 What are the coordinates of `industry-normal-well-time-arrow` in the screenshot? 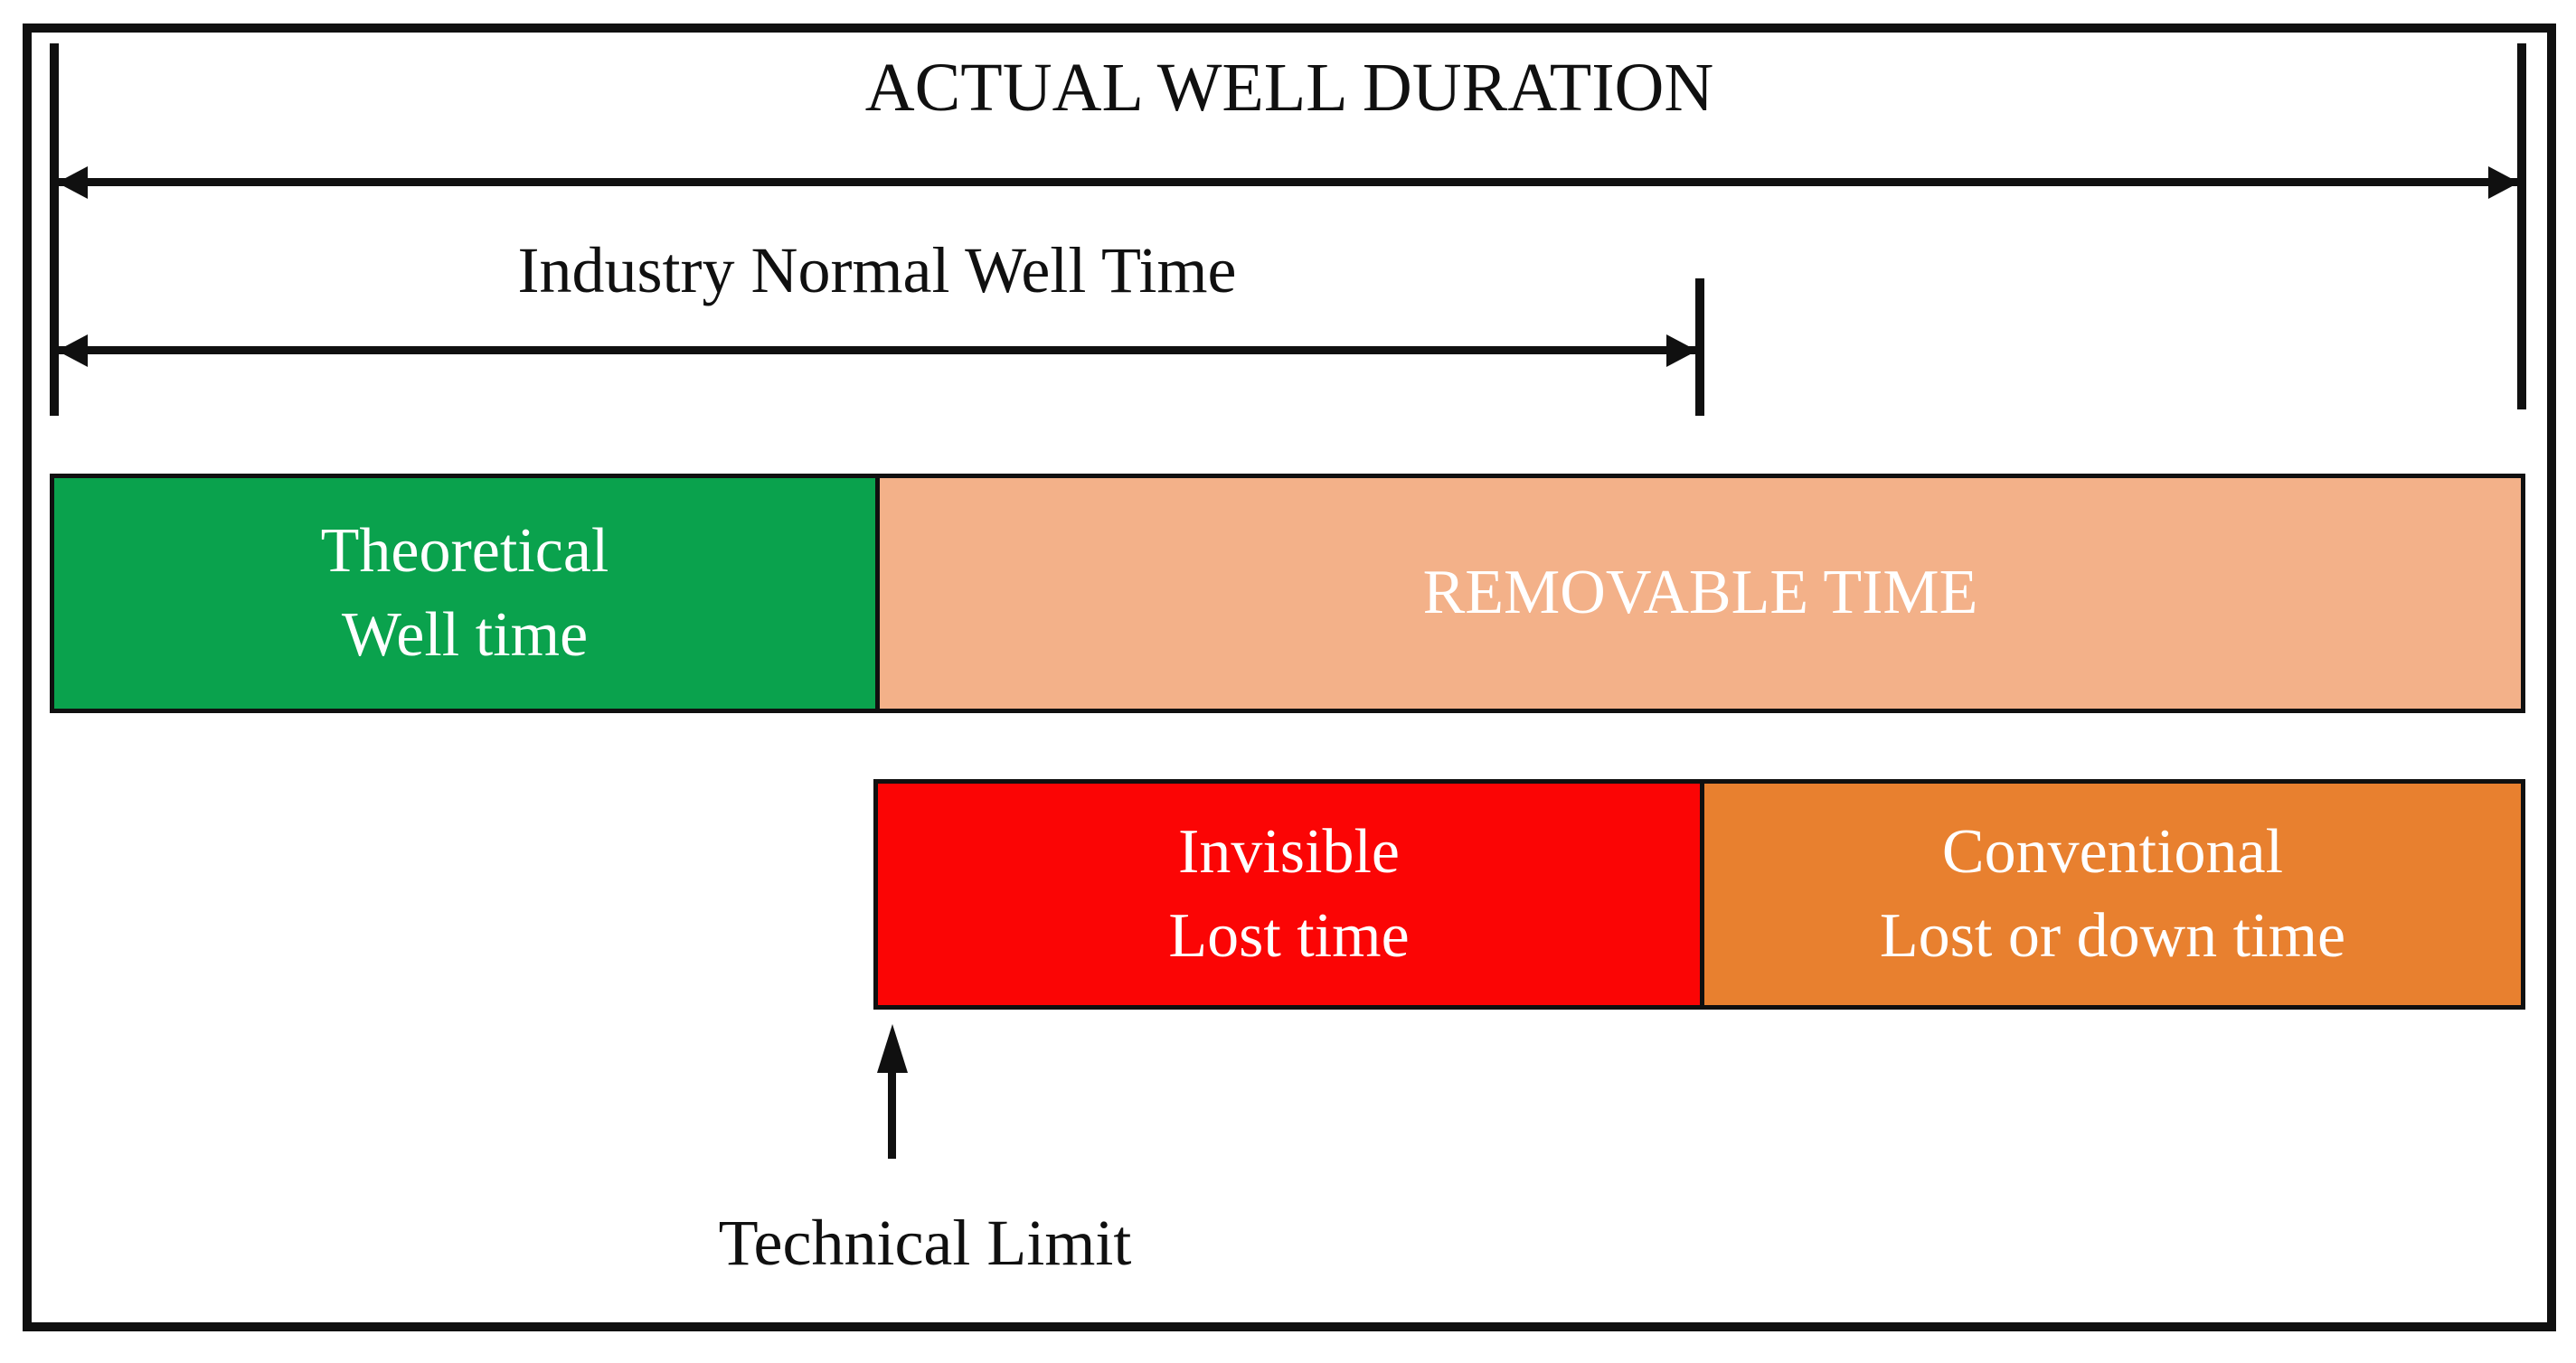 It's located at (877, 350).